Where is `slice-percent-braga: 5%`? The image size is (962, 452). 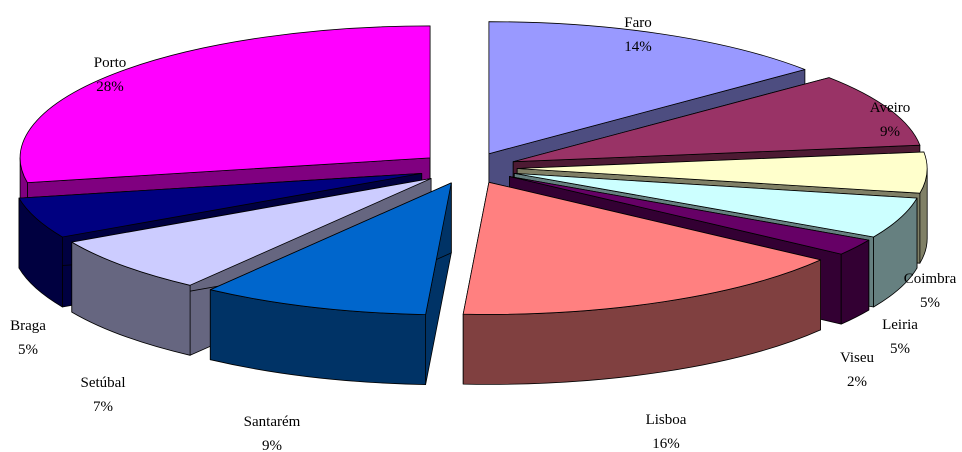
slice-percent-braga: 5% is located at coordinates (28, 350).